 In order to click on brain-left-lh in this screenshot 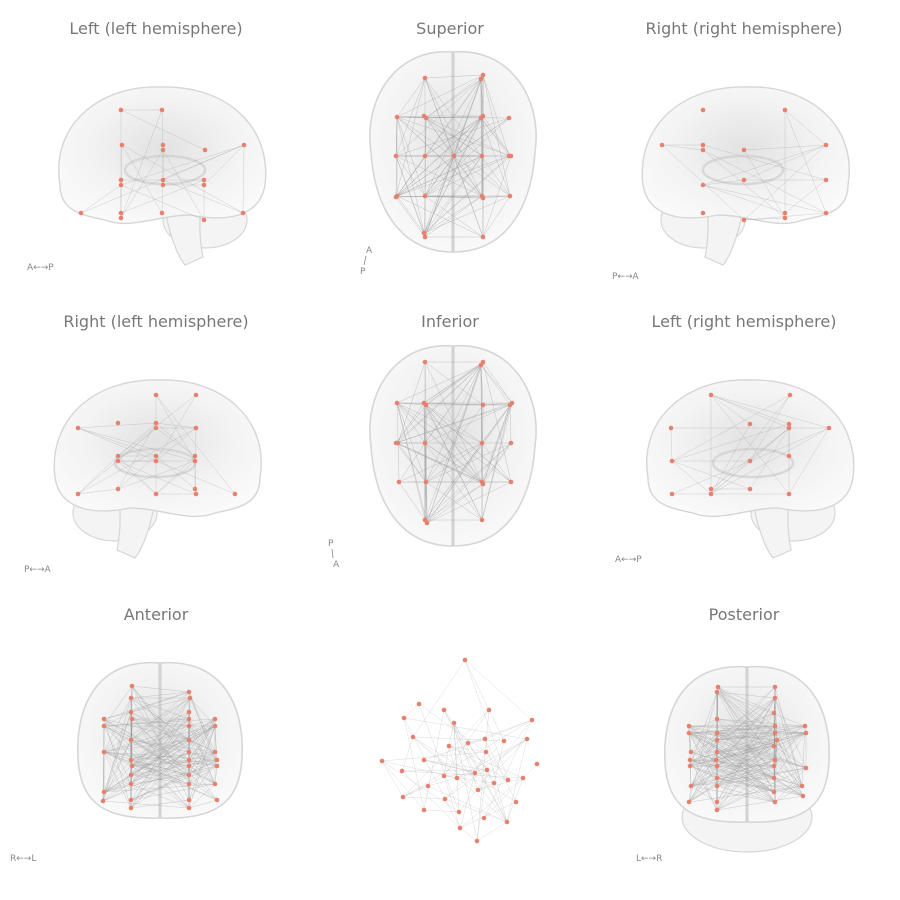, I will do `click(162, 176)`.